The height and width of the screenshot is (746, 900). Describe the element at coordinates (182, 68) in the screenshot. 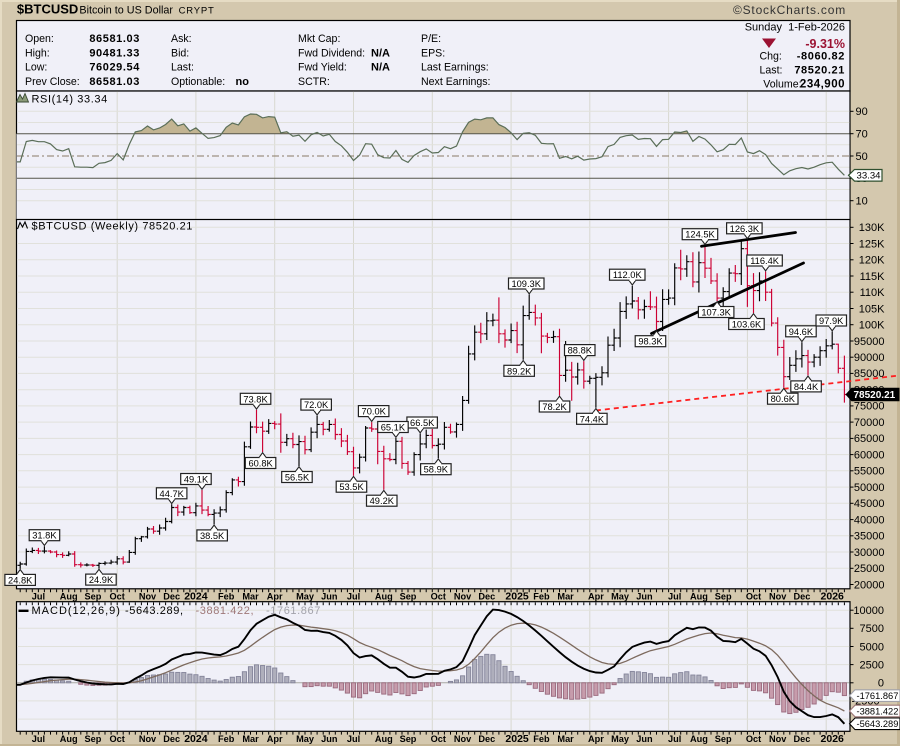

I see `svg-text: Last:` at that location.